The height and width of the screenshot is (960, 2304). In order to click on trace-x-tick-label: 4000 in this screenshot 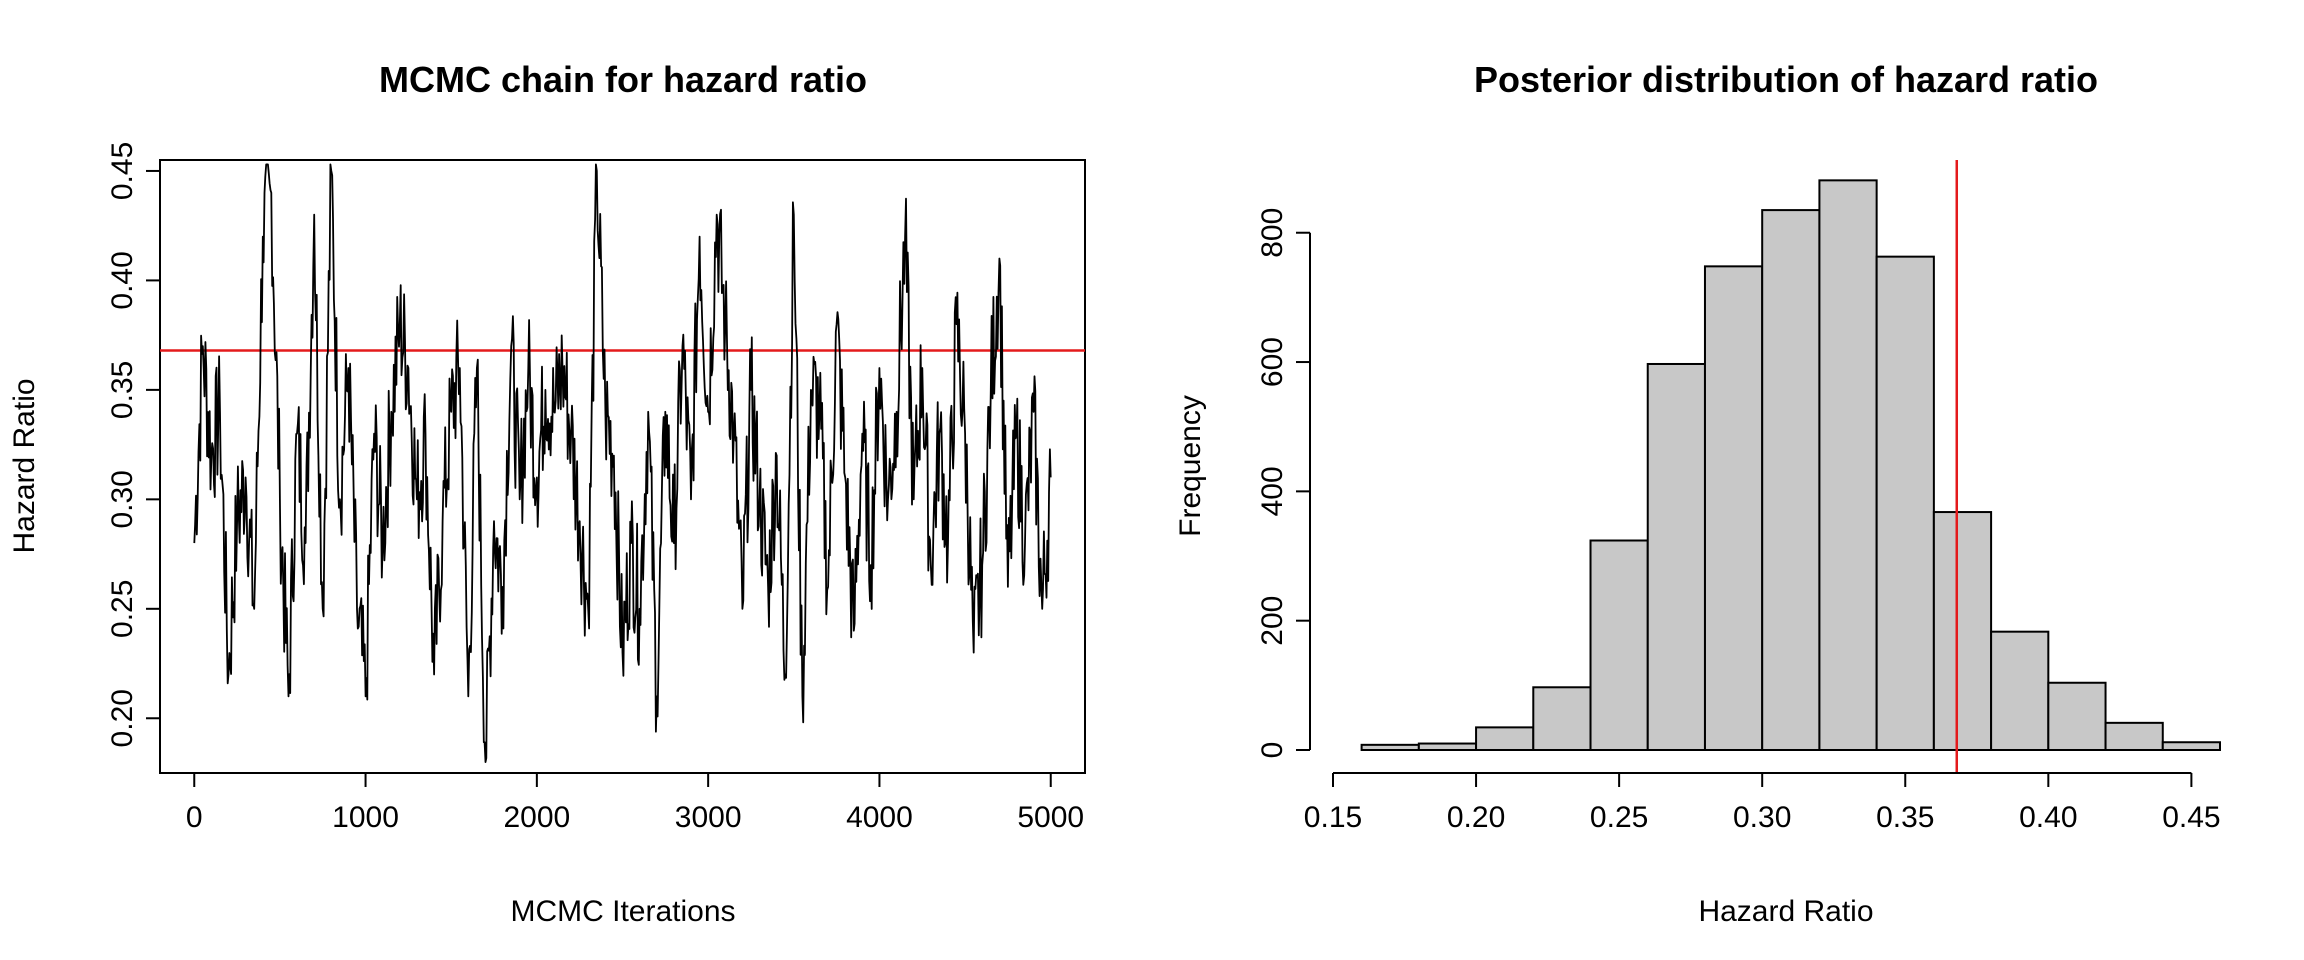, I will do `click(879, 817)`.